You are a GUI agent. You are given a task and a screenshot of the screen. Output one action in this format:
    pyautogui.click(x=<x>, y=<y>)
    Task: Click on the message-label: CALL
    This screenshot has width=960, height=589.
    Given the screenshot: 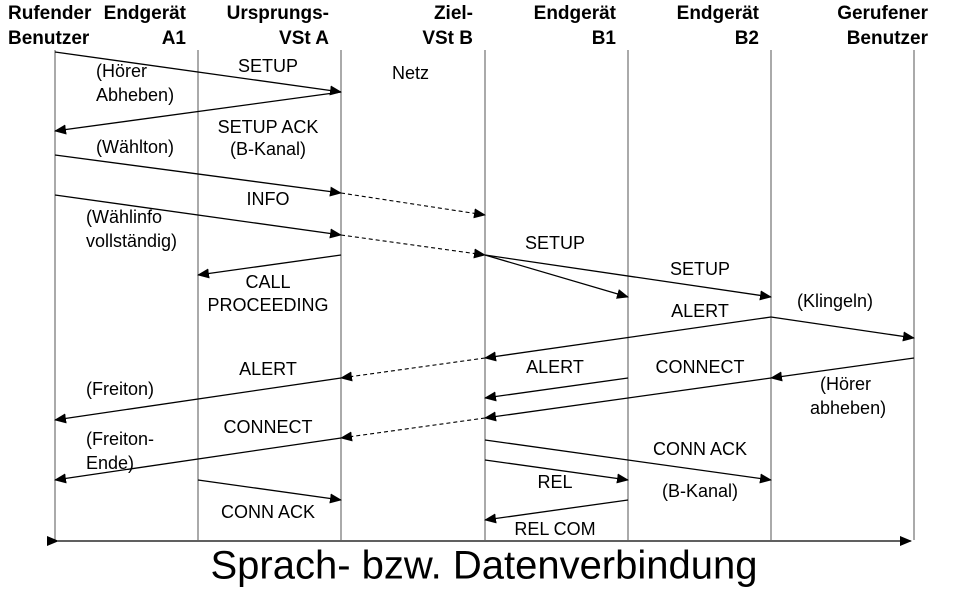 What is the action you would take?
    pyautogui.click(x=267, y=282)
    